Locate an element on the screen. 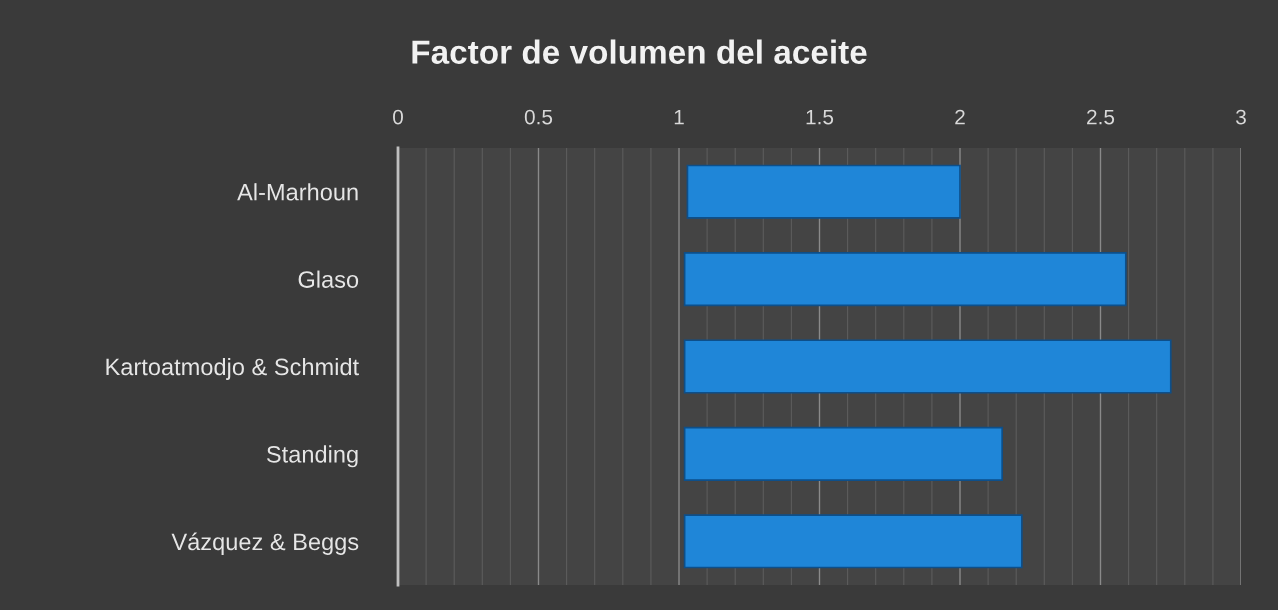 The image size is (1278, 610). x-tick-label: 1 is located at coordinates (679, 117).